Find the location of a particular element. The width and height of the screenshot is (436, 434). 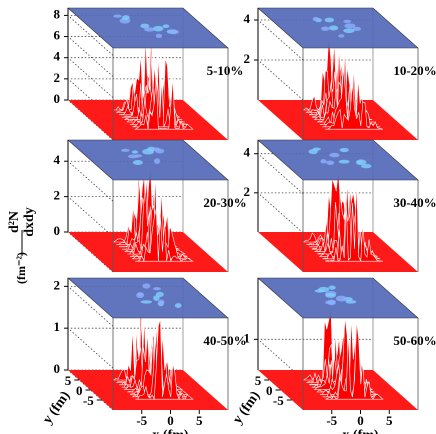

panel-label: 10-20% is located at coordinates (414, 70).